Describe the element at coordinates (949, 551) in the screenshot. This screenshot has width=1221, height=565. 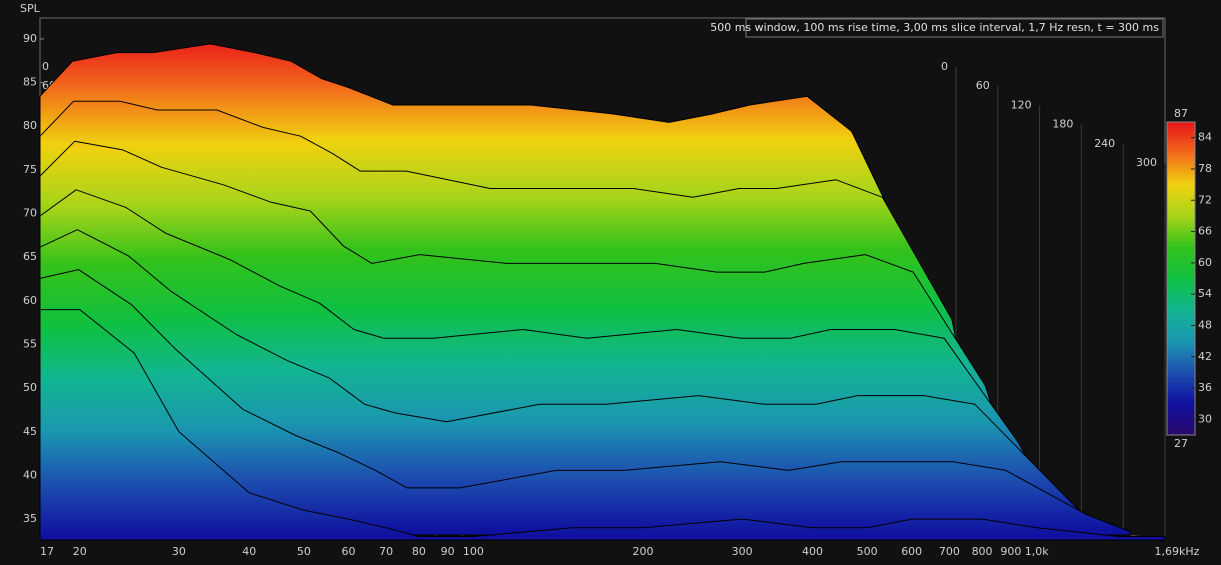
I see `x-tick-label: 700` at that location.